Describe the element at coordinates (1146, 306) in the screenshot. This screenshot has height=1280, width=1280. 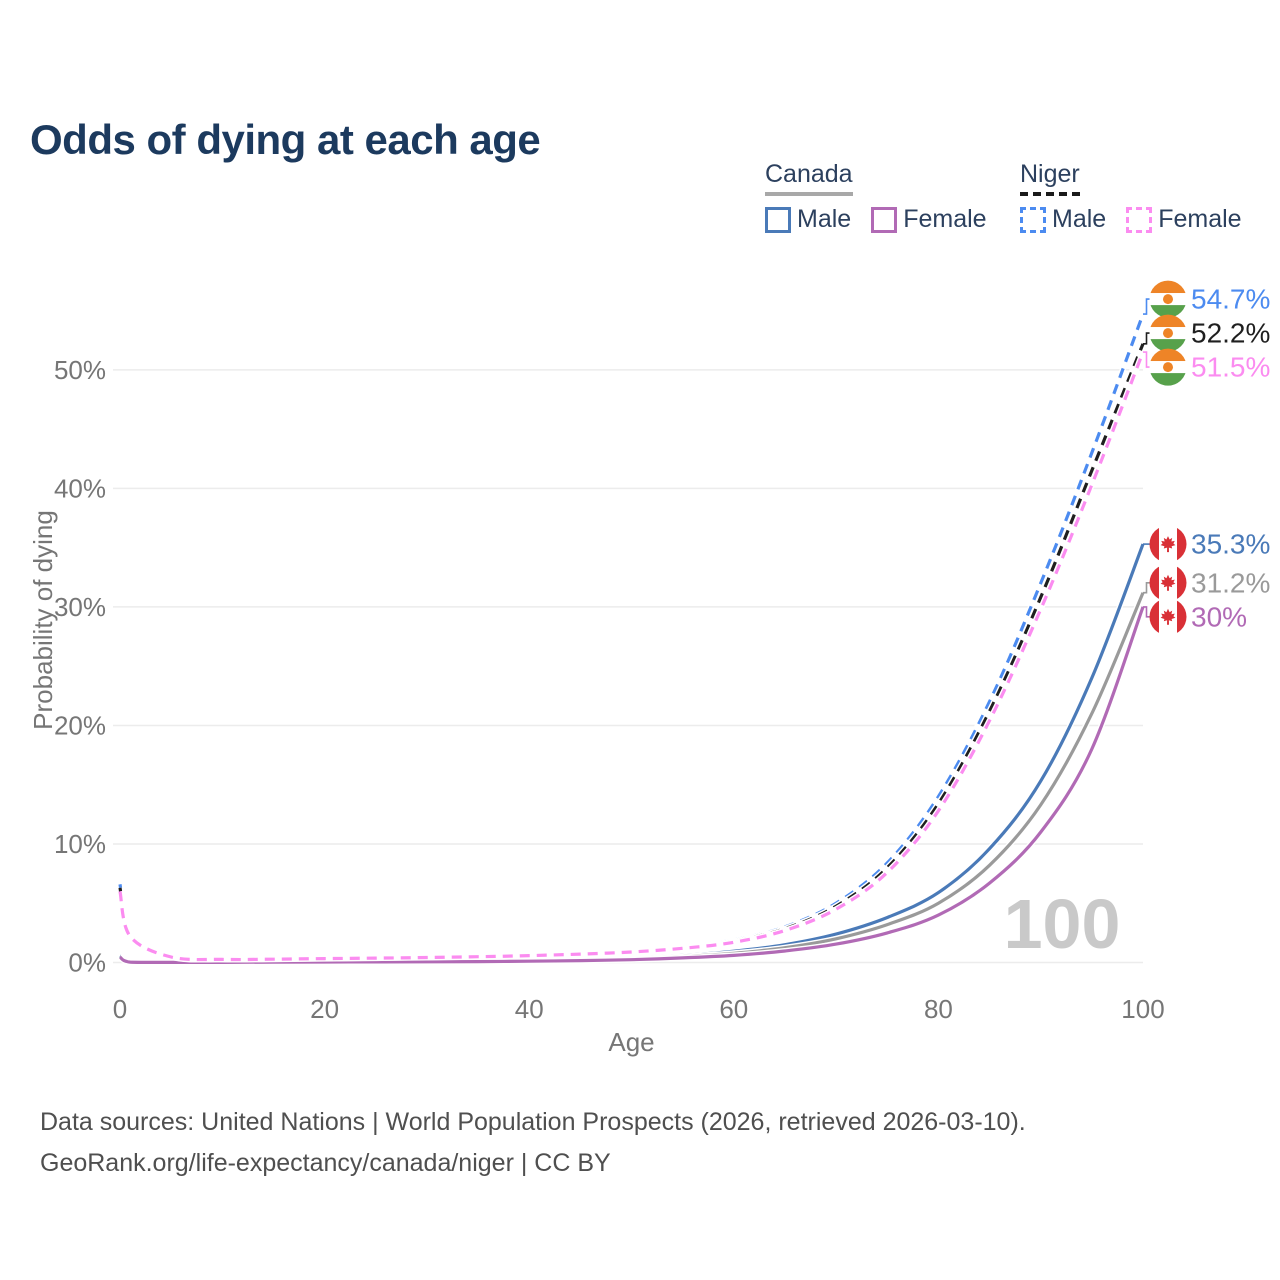
I see `end-label-connector-niger-male` at that location.